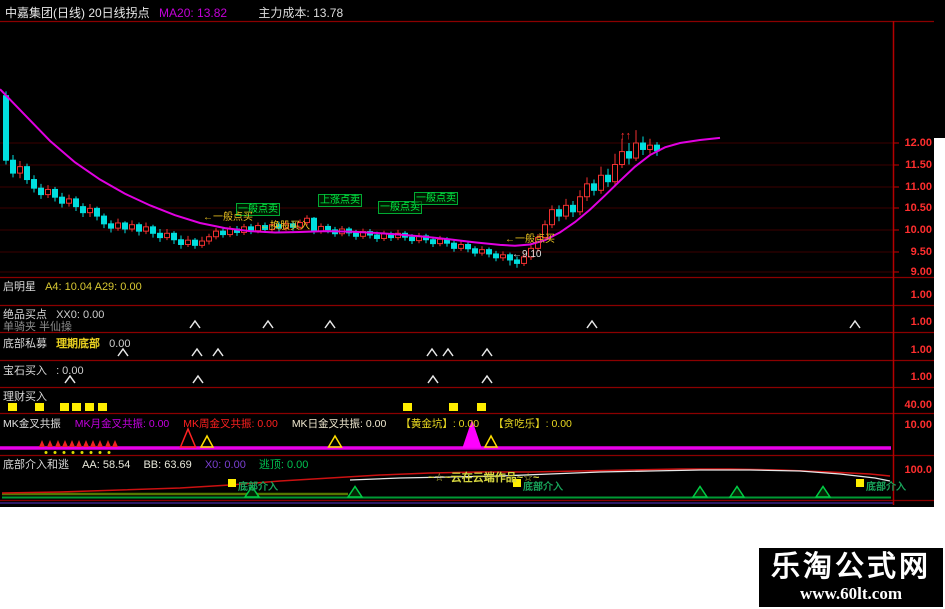 The height and width of the screenshot is (609, 945). Describe the element at coordinates (53, 314) in the screenshot. I see `panel-juepin-row: 绝品买点 XX0: 0.00` at that location.